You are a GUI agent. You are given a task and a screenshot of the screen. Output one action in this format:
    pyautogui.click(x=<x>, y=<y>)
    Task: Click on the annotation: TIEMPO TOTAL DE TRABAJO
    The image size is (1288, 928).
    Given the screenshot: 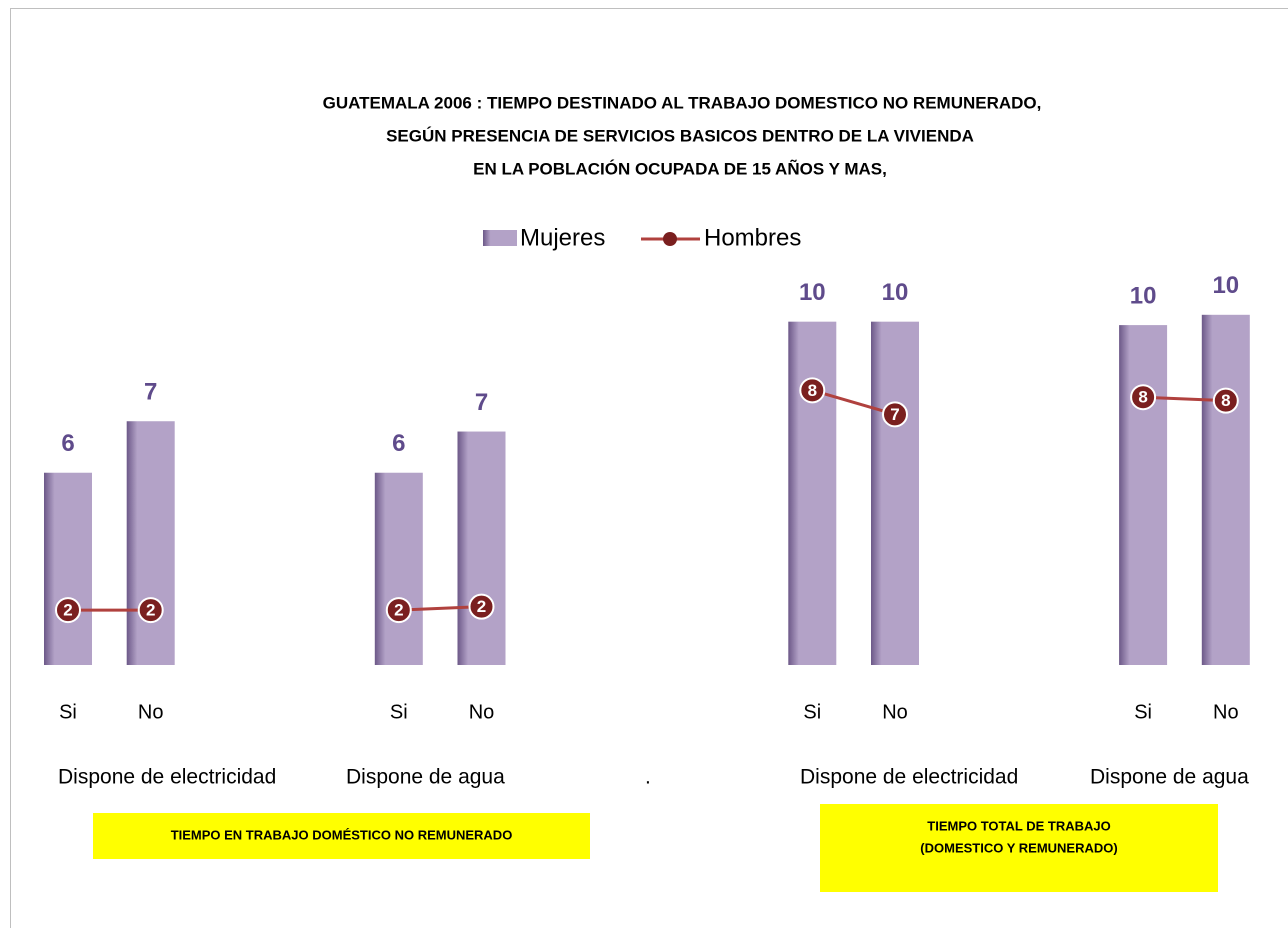 What is the action you would take?
    pyautogui.click(x=1018, y=825)
    